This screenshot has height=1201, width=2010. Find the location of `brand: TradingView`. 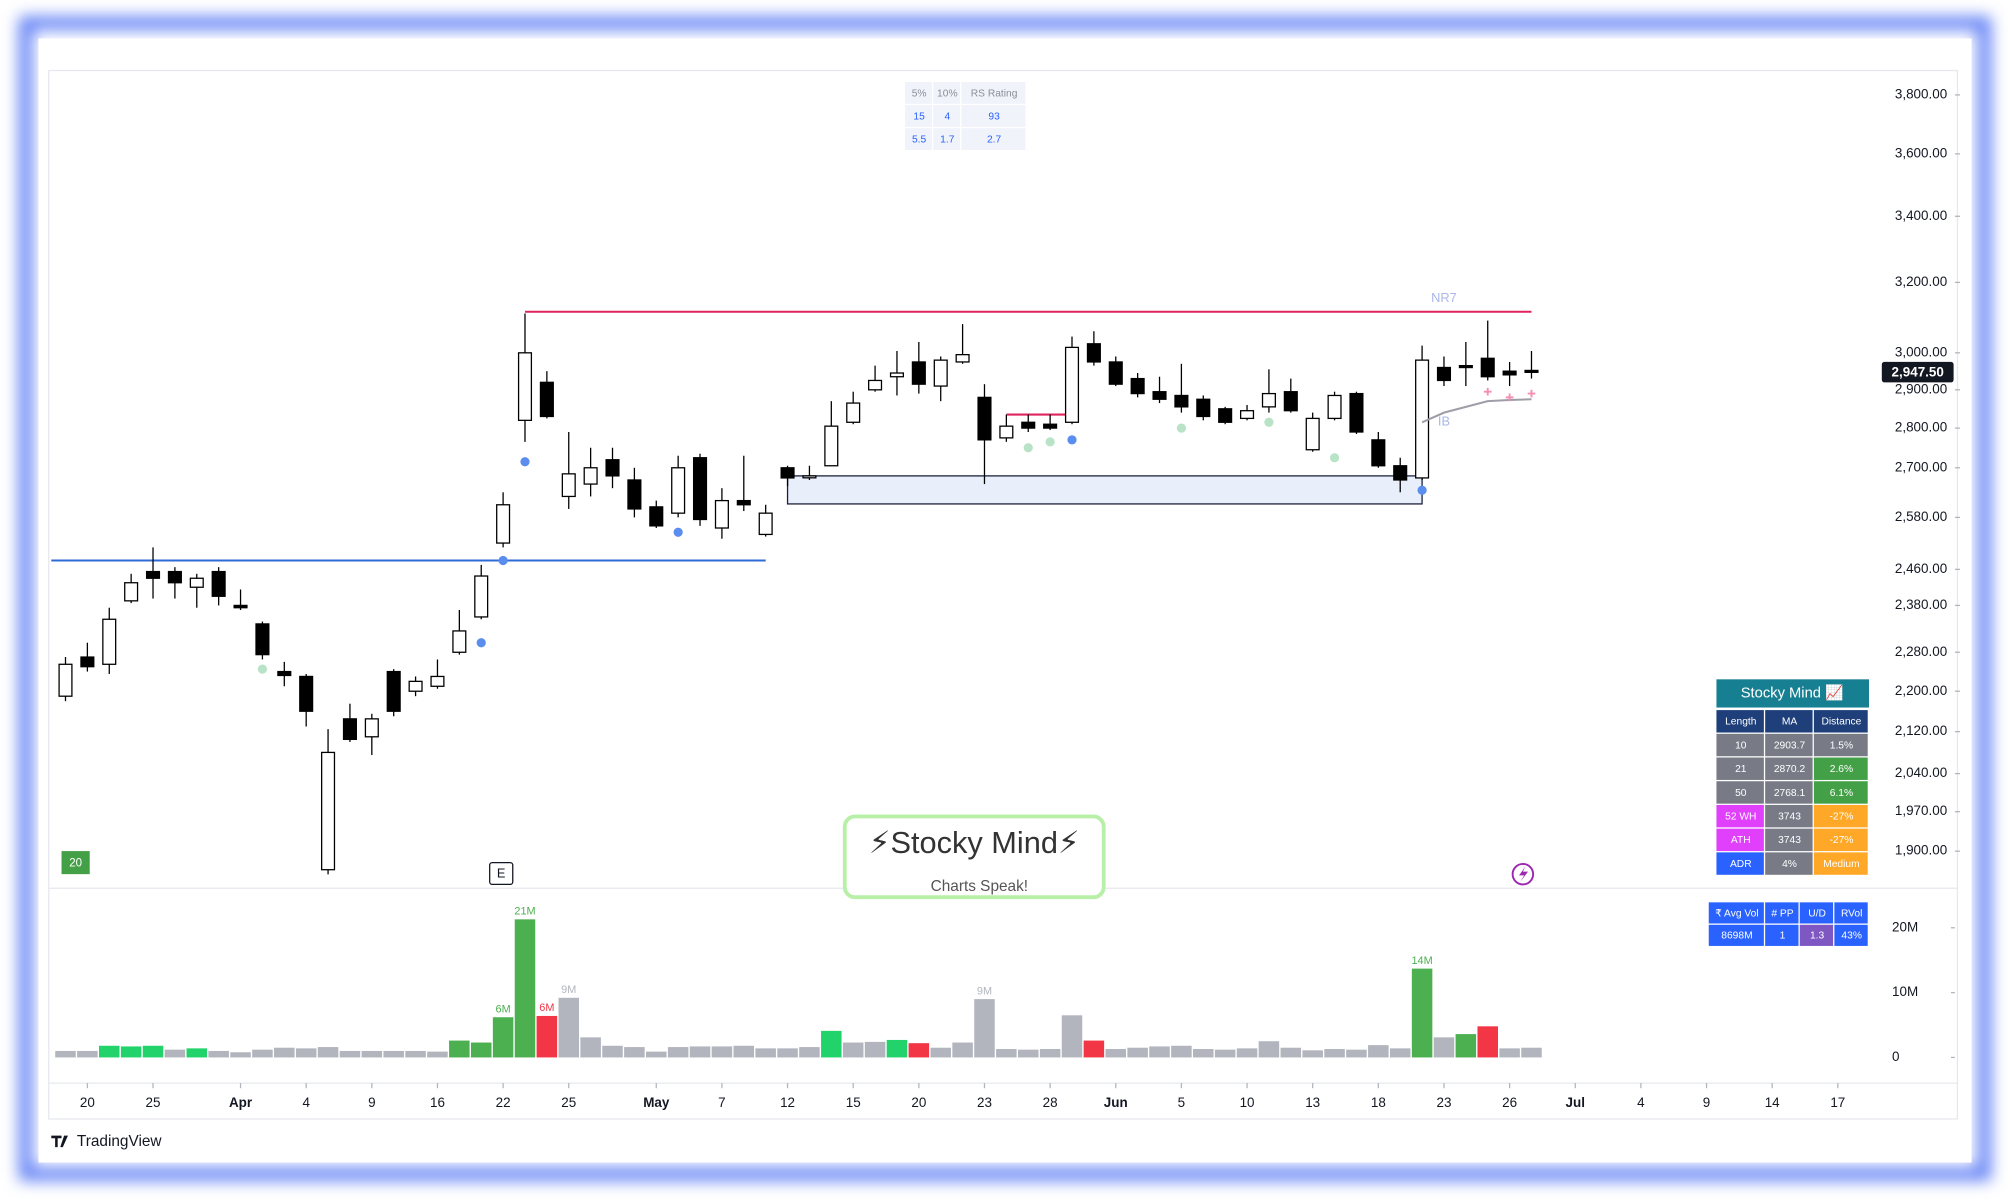

brand: TradingView is located at coordinates (120, 1141).